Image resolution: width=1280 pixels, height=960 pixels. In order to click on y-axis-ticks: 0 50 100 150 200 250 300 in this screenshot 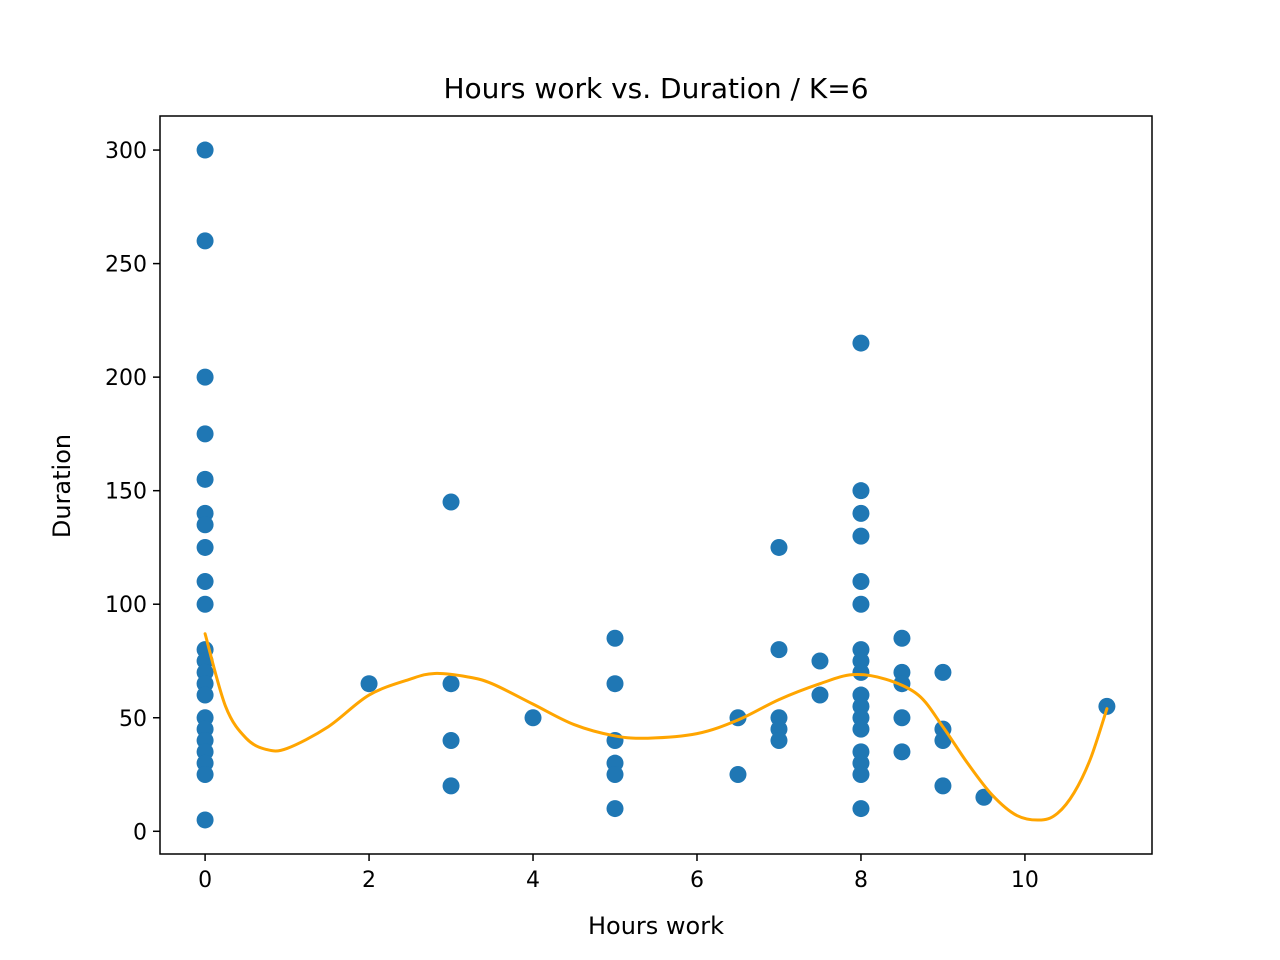, I will do `click(132, 492)`.